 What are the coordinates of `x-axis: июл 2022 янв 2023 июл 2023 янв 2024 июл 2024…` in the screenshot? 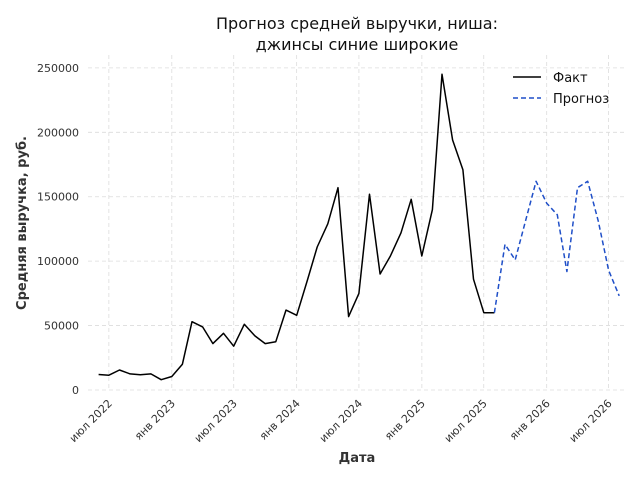 It's located at (341, 421).